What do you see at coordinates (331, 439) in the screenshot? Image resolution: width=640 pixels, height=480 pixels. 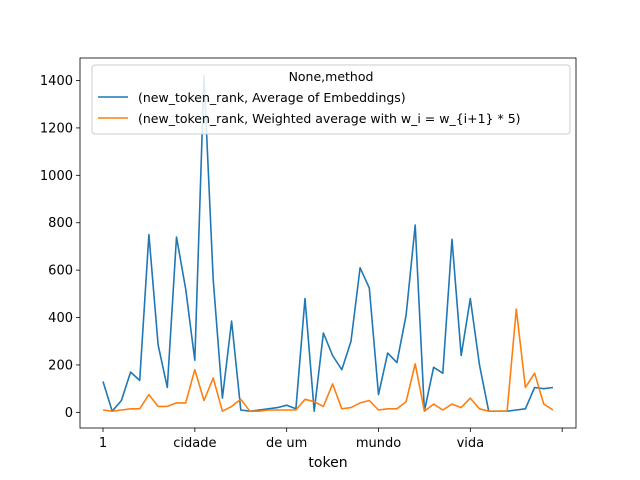 I see `x-axis: 1 cidade de um mundo vida` at bounding box center [331, 439].